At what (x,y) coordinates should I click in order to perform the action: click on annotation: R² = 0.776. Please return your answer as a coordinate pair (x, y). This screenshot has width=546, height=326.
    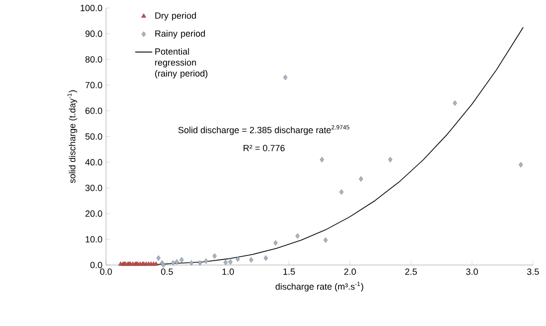
    Looking at the image, I should click on (264, 148).